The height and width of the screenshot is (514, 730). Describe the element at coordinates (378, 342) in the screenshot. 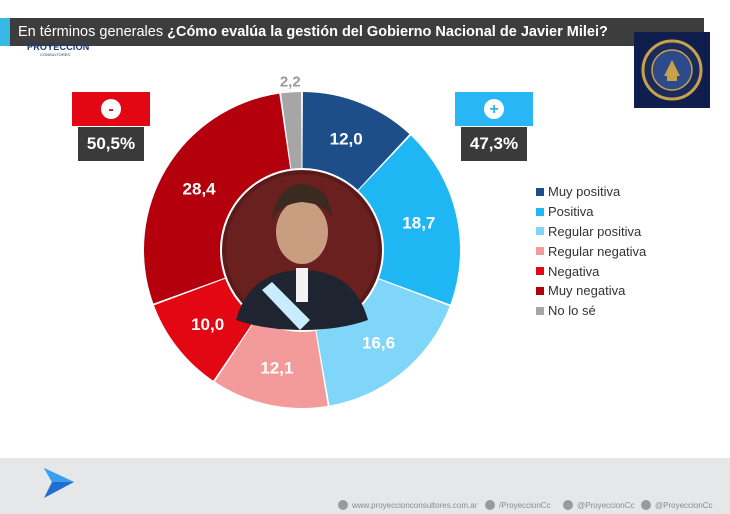

I see `data-label-regular-positiva: 16,6` at that location.